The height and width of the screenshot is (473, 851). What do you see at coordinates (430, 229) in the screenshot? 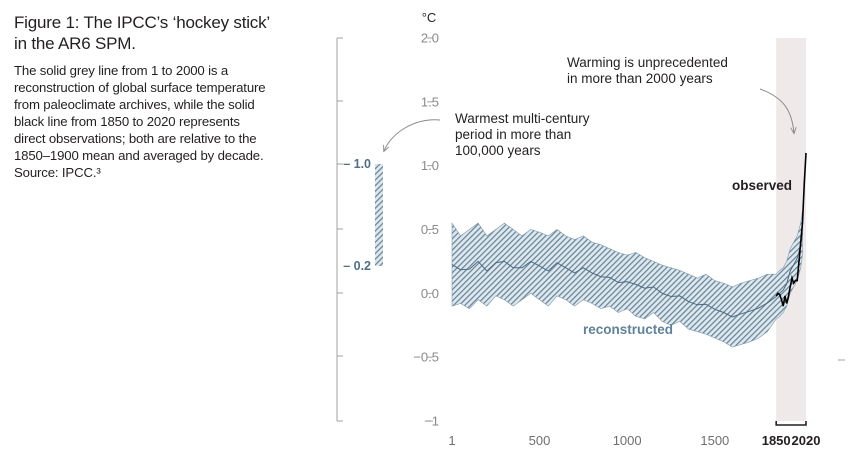
I see `y-tick-label: 0.5` at bounding box center [430, 229].